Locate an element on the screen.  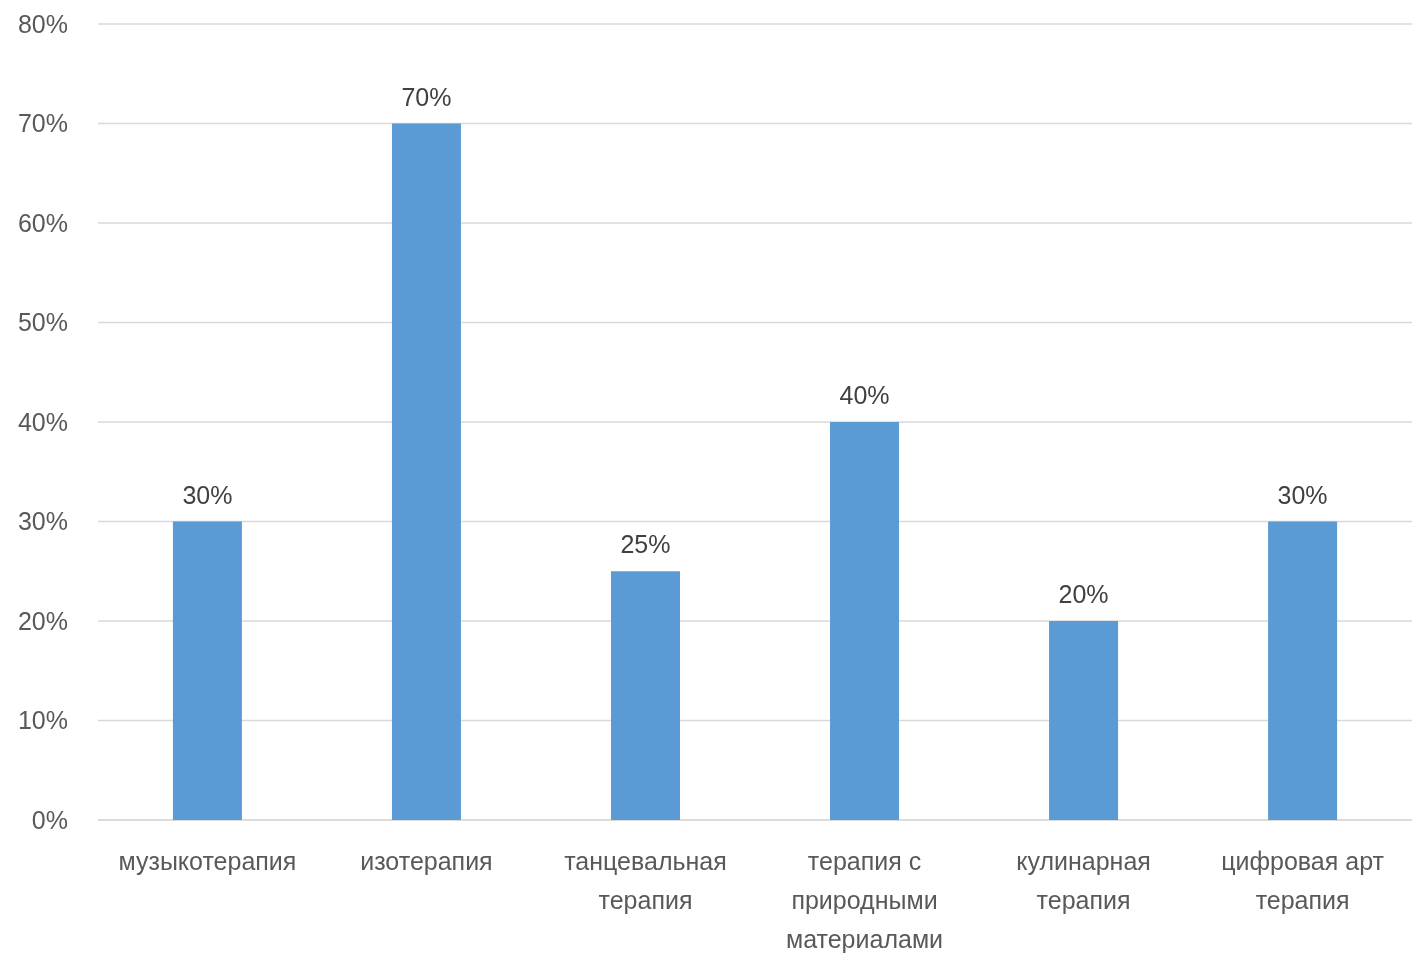
data-label: 25% is located at coordinates (645, 544).